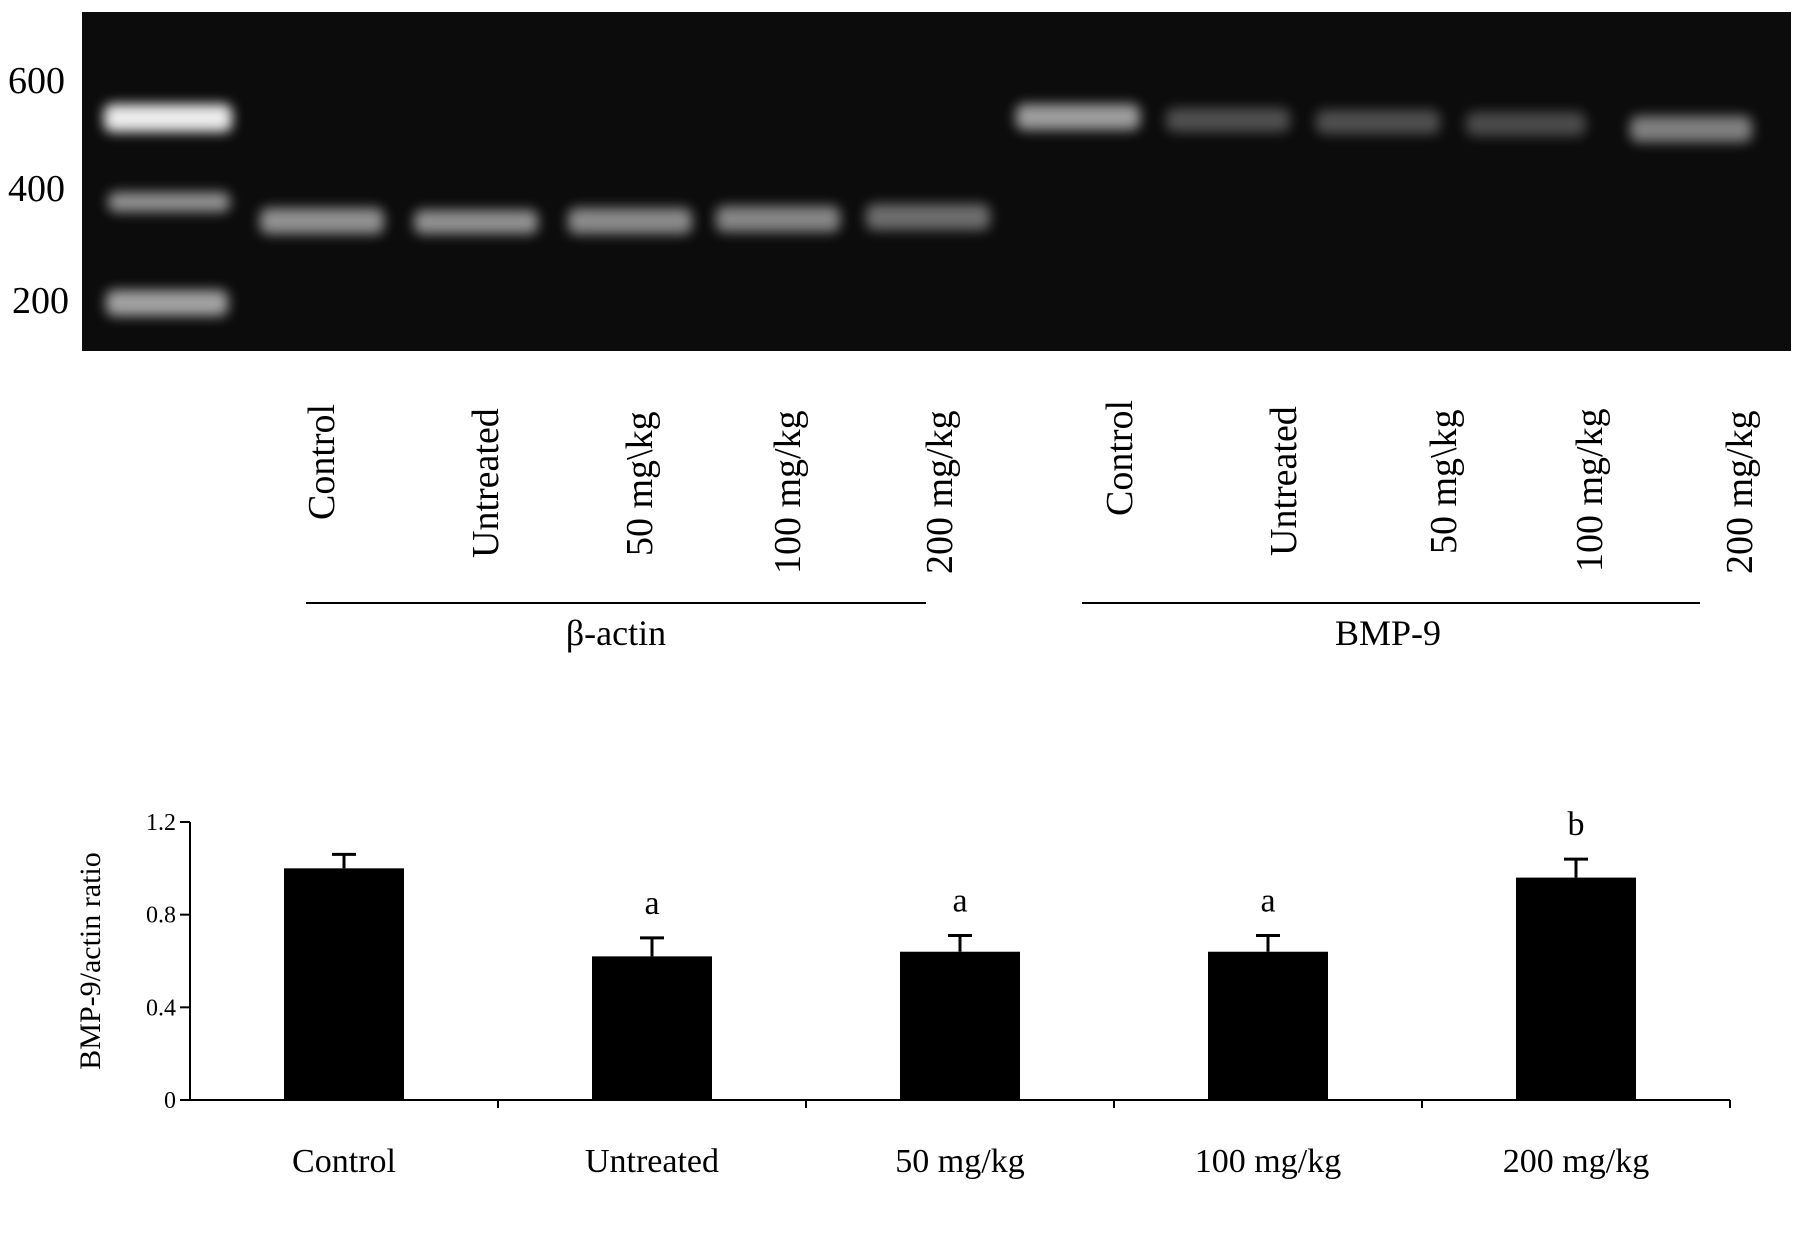  I want to click on lane-label-actin-control: Control, so click(322, 461).